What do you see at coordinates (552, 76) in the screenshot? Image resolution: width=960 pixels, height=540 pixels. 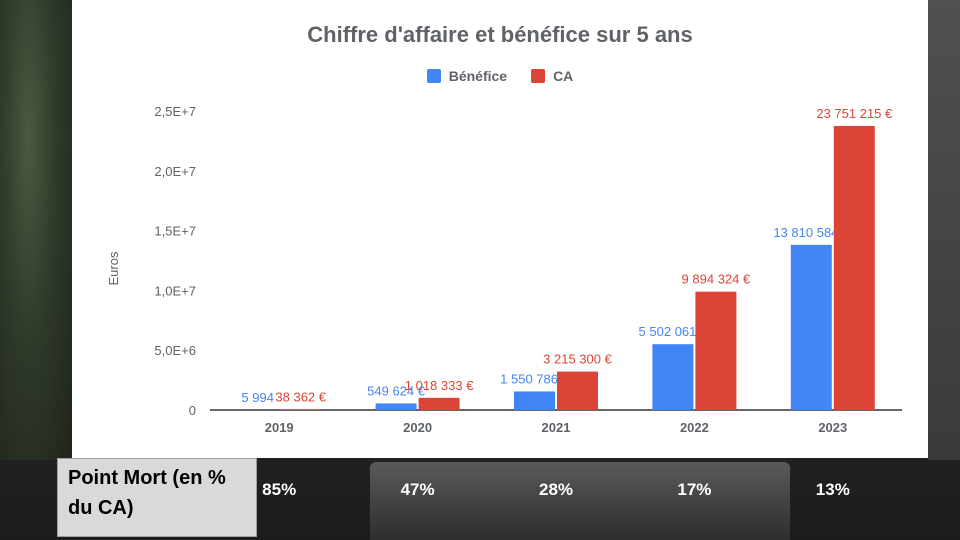 I see `legend-item-ca: CA` at bounding box center [552, 76].